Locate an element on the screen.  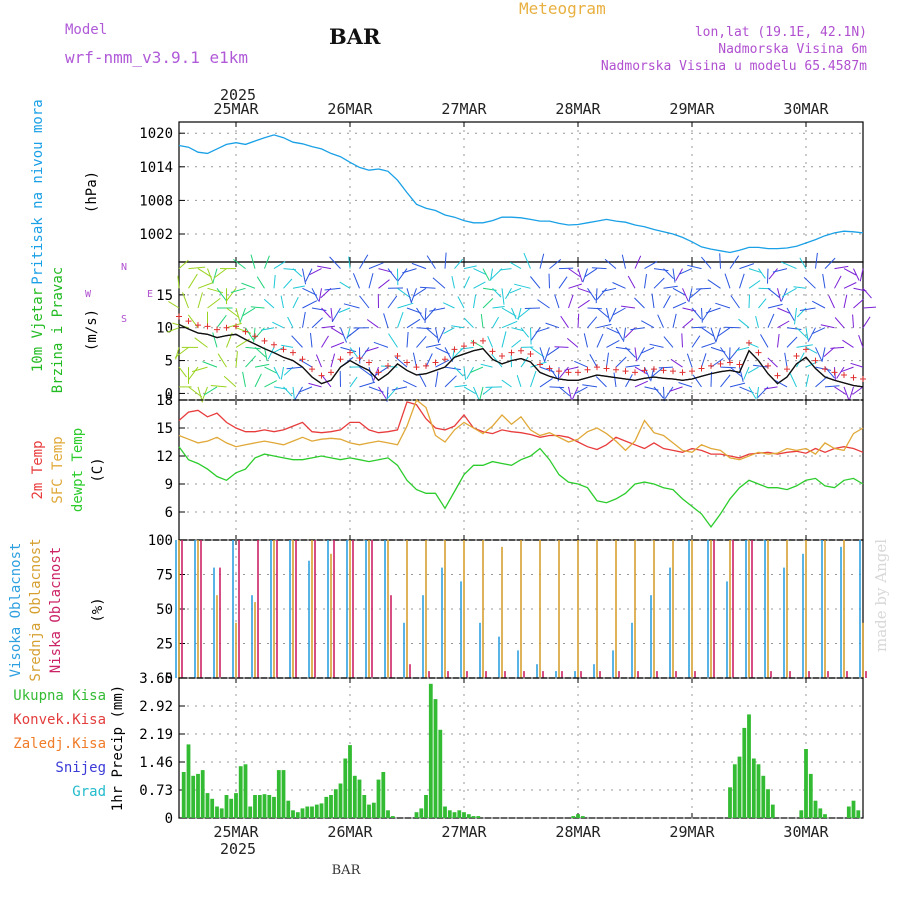
compass-s: S is located at coordinates (124, 319).